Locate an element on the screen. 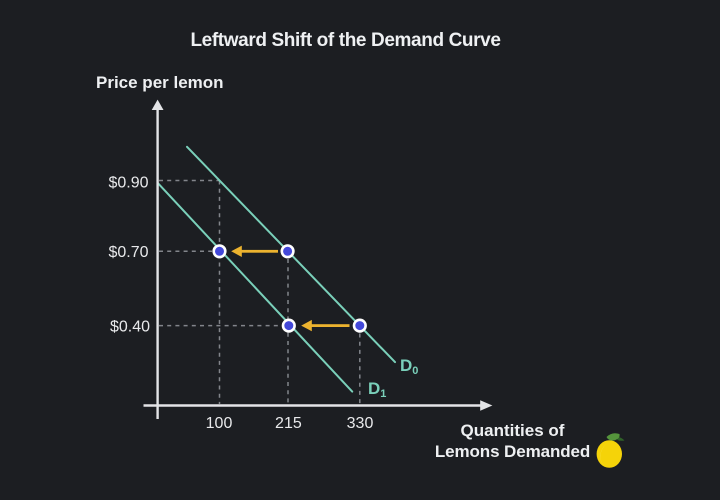 The image size is (720, 500). svg-text: Quantities of is located at coordinates (513, 430).